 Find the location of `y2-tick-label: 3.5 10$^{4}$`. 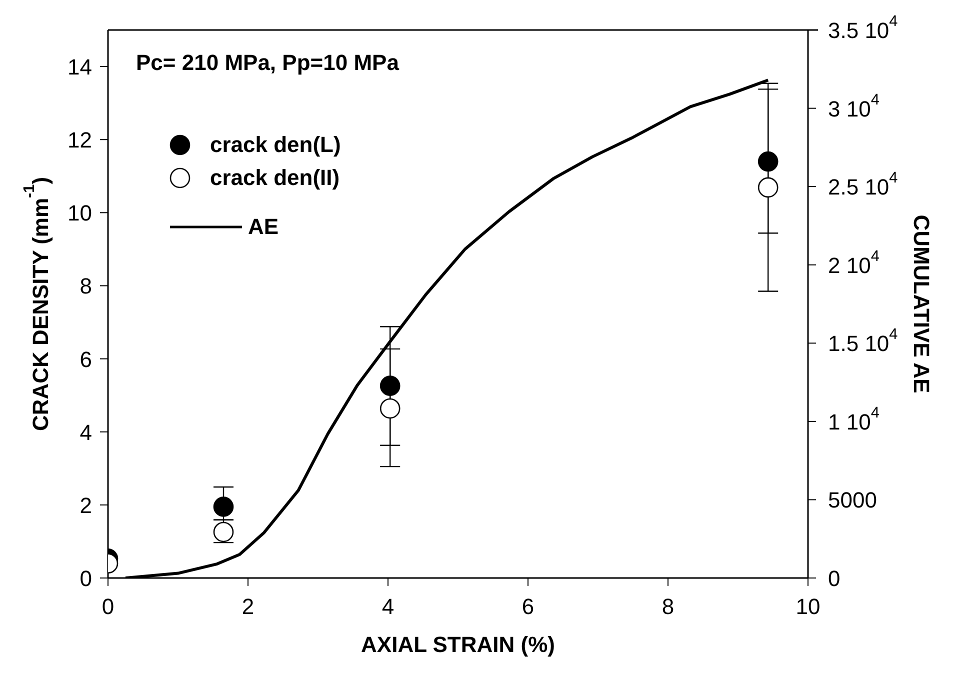

y2-tick-label: 3.5 10$^{4}$ is located at coordinates (863, 27).